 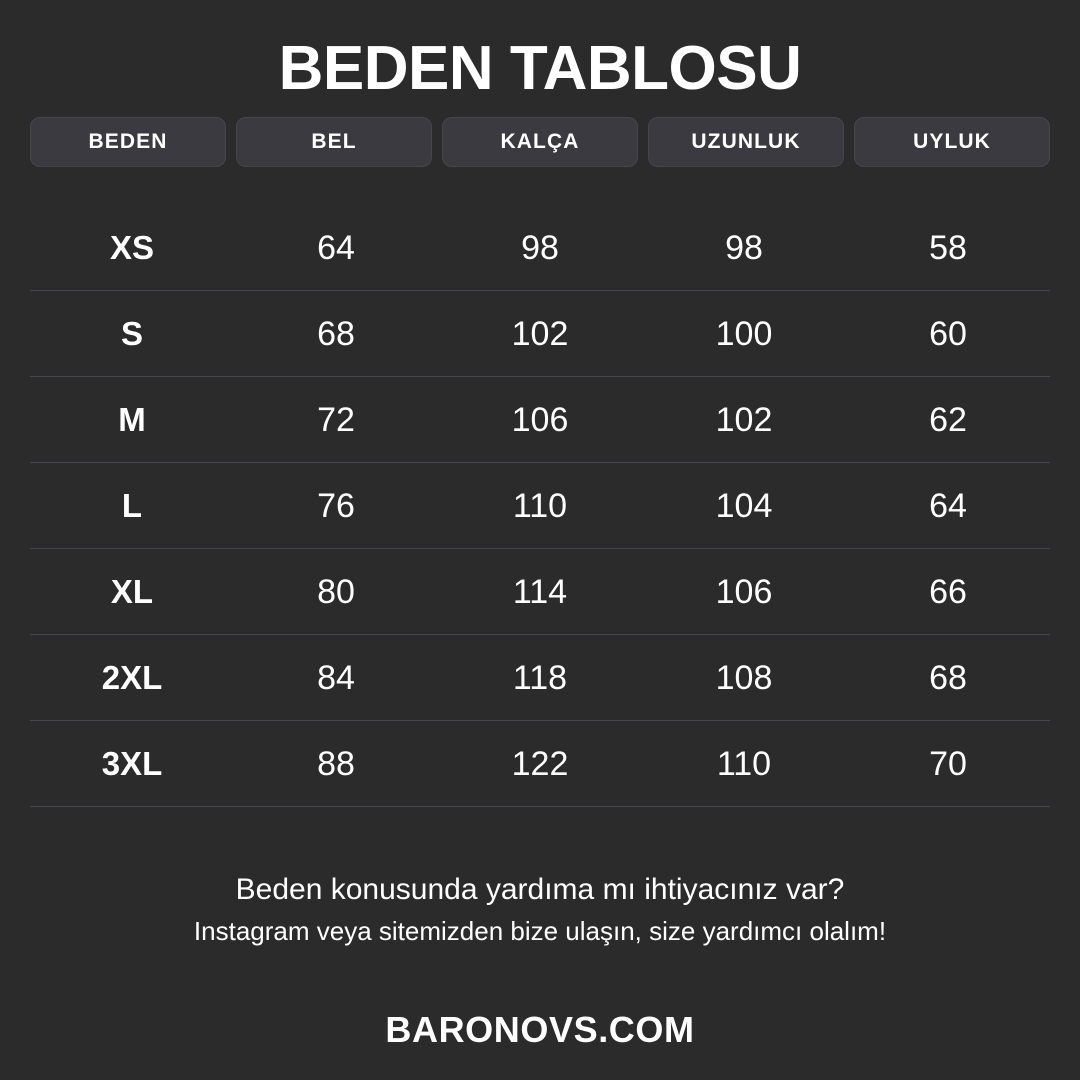 I want to click on cell-bel: 72, so click(x=336, y=419).